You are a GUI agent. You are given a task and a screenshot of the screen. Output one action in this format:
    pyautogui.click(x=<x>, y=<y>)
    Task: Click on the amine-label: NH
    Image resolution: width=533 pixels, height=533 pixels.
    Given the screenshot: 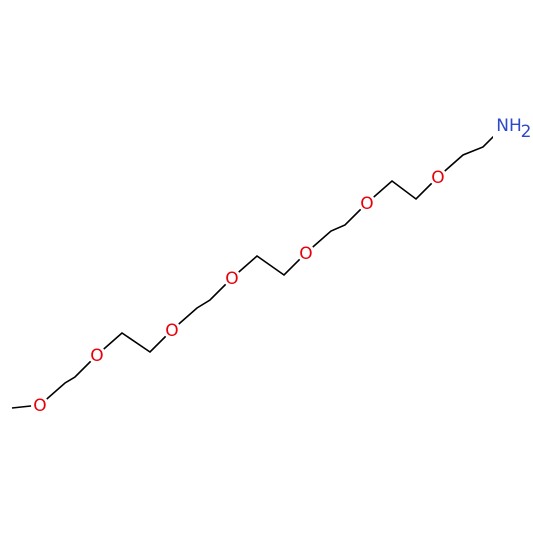 What is the action you would take?
    pyautogui.click(x=509, y=126)
    